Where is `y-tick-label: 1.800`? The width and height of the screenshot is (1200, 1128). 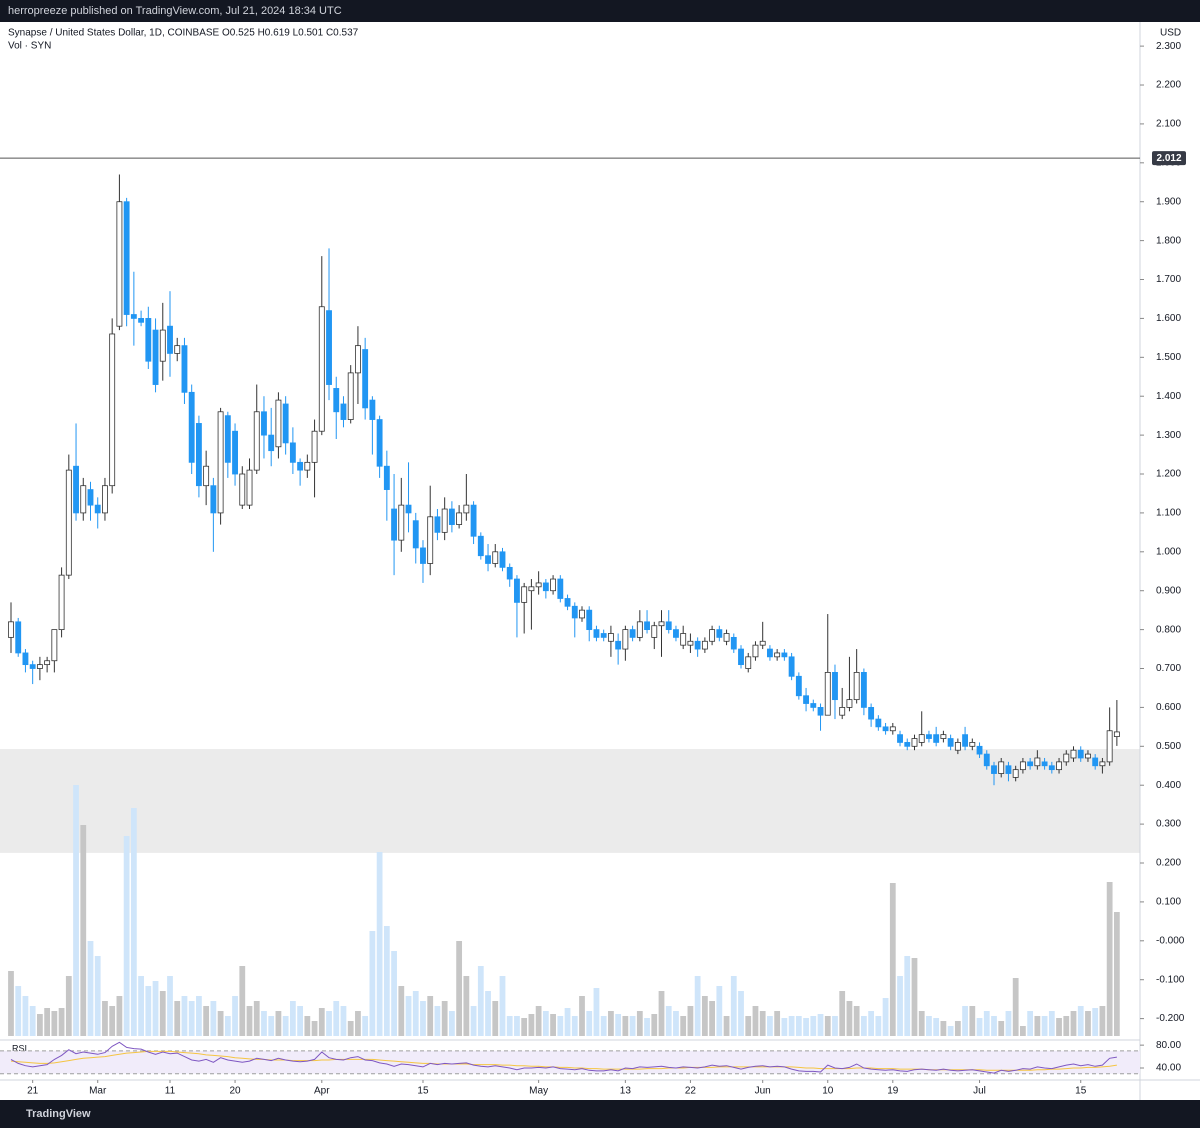
y-tick-label: 1.800 is located at coordinates (1168, 240).